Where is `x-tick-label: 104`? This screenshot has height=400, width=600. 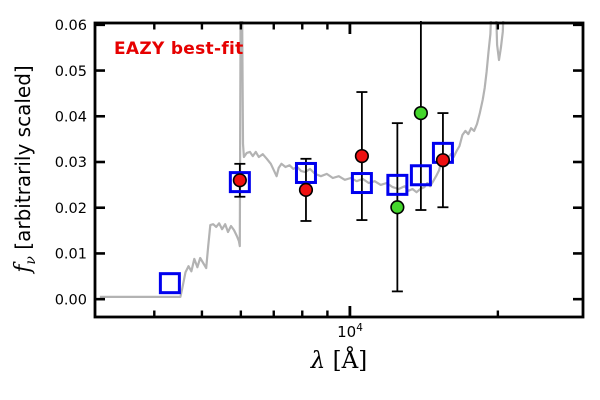
x-tick-label: 104 is located at coordinates (350, 331).